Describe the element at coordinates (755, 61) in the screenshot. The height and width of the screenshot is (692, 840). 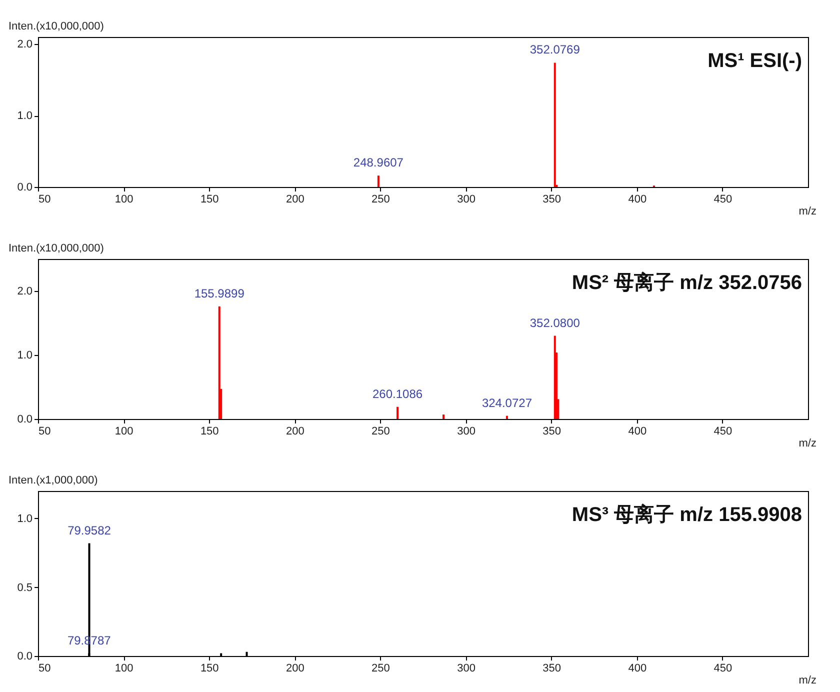
I see `text: MS¹ ESI(-)` at that location.